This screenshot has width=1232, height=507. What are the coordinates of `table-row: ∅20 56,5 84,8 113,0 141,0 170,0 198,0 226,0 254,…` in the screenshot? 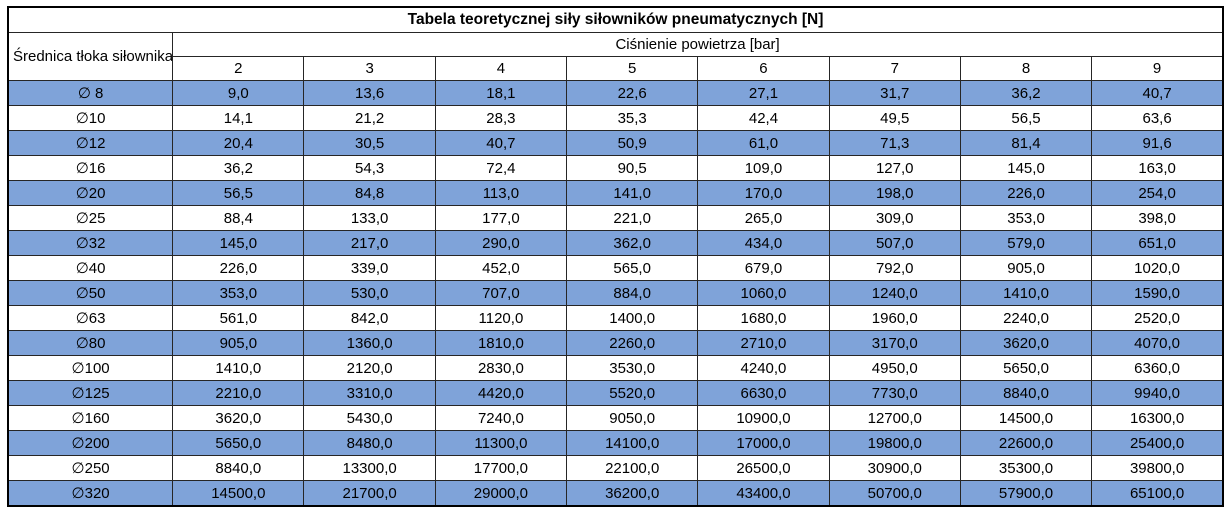 It's located at (615, 193).